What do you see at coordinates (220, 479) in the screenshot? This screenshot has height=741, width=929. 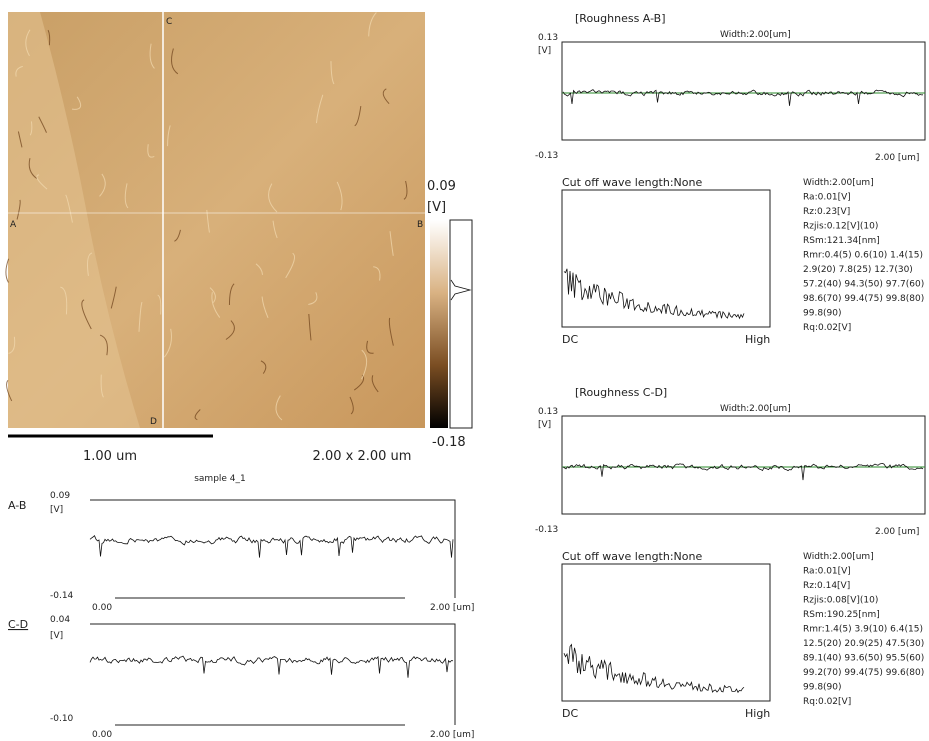 I see `profiles-title: sample 4_1` at bounding box center [220, 479].